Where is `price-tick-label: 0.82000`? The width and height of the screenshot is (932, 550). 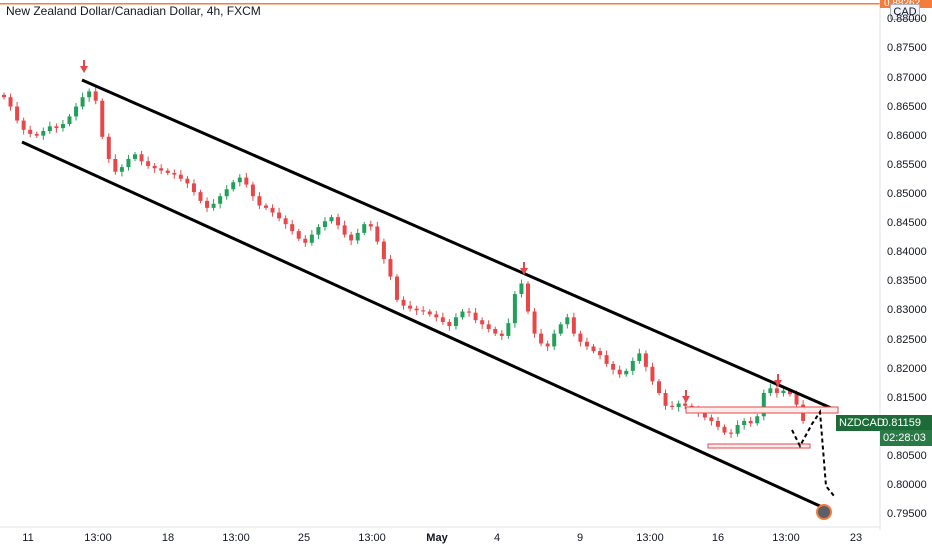 price-tick-label: 0.82000 is located at coordinates (907, 368).